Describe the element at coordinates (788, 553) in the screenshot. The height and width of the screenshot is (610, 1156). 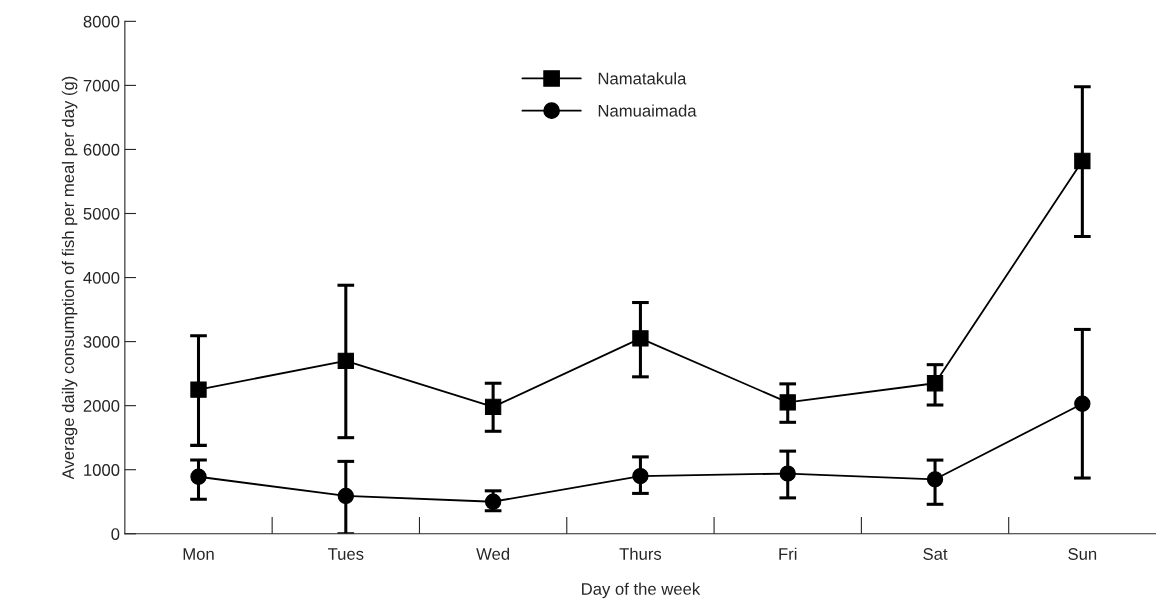
I see `x-tick-label: Fri` at that location.